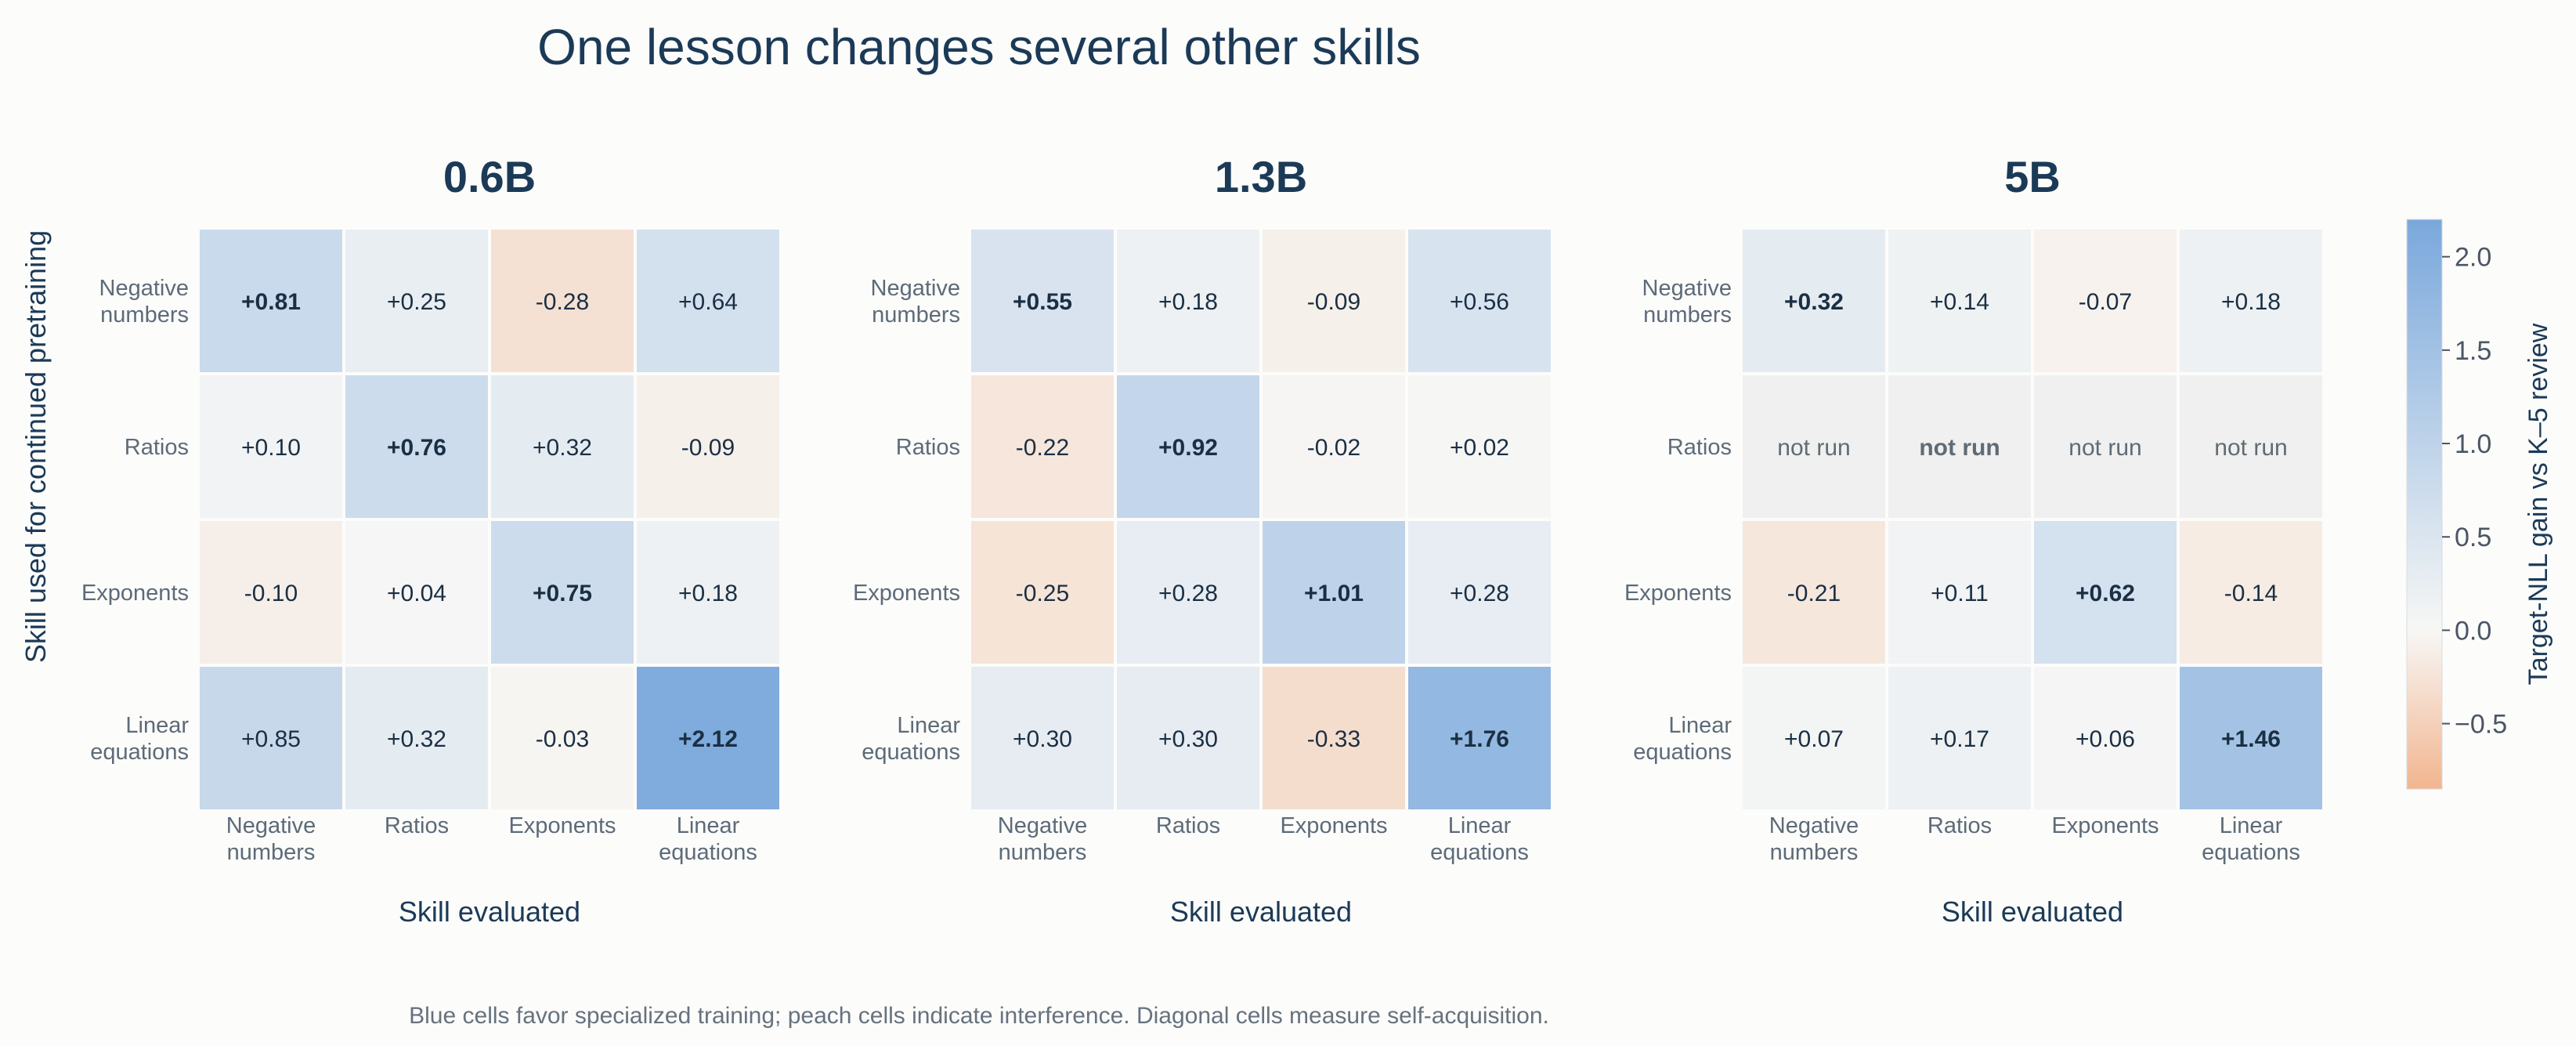 This screenshot has height=1046, width=2576. I want to click on colorbar-gradient, so click(2424, 504).